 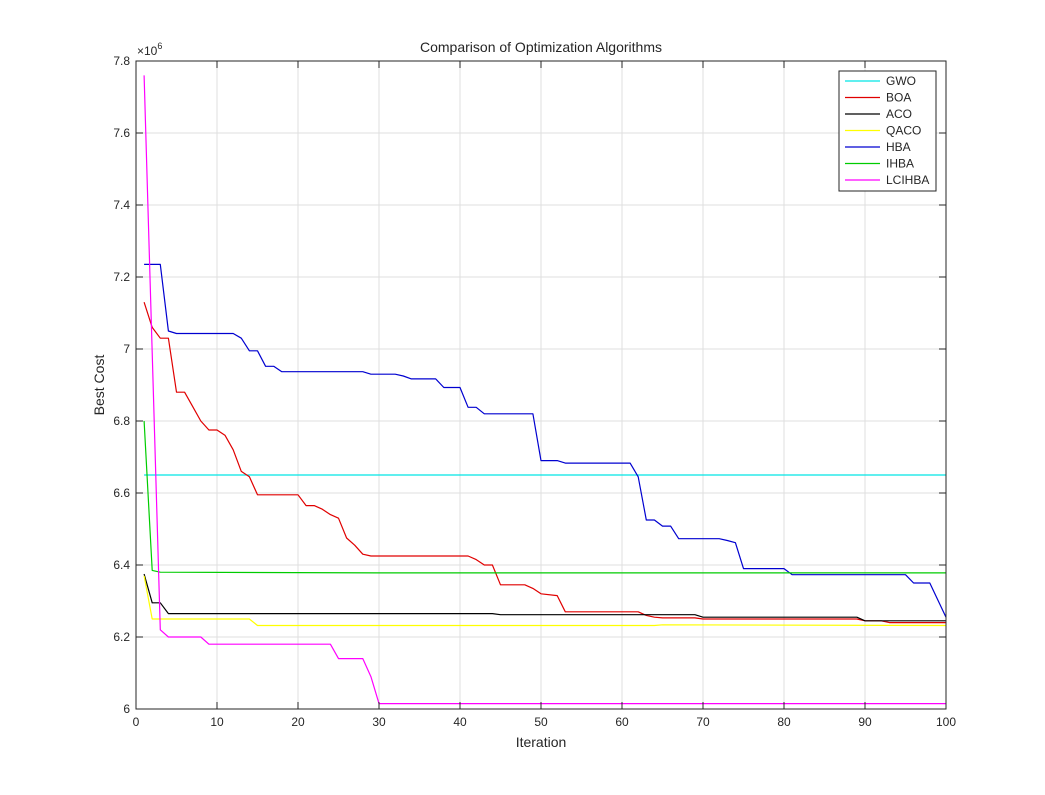 What do you see at coordinates (703, 722) in the screenshot?
I see `x-tick-label: 70` at bounding box center [703, 722].